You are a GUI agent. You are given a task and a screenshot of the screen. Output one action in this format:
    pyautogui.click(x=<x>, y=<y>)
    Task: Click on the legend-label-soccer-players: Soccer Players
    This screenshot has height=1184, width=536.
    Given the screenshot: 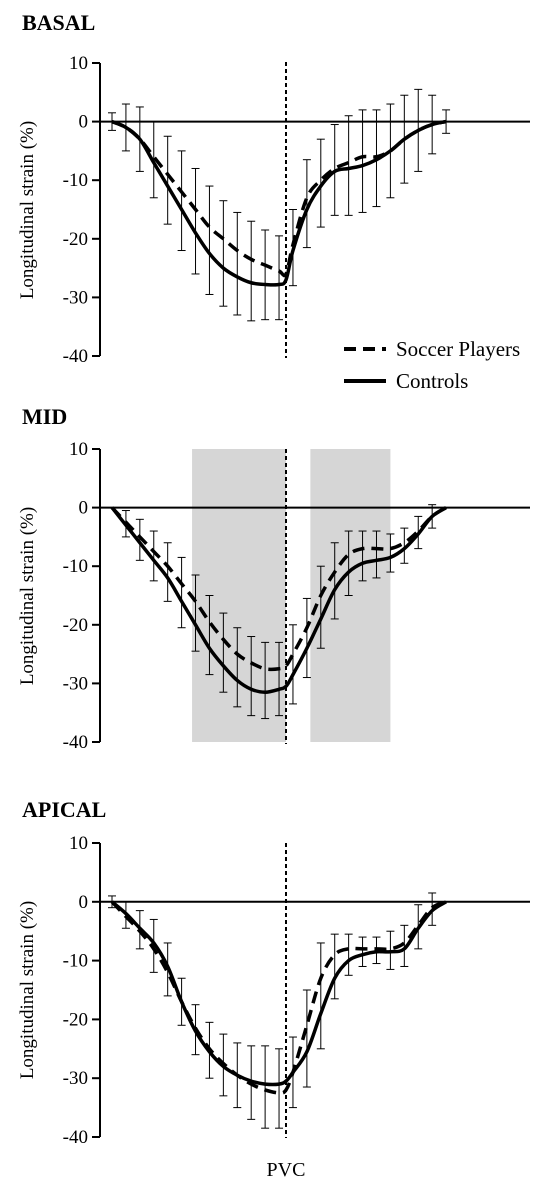 What is the action you would take?
    pyautogui.click(x=458, y=349)
    